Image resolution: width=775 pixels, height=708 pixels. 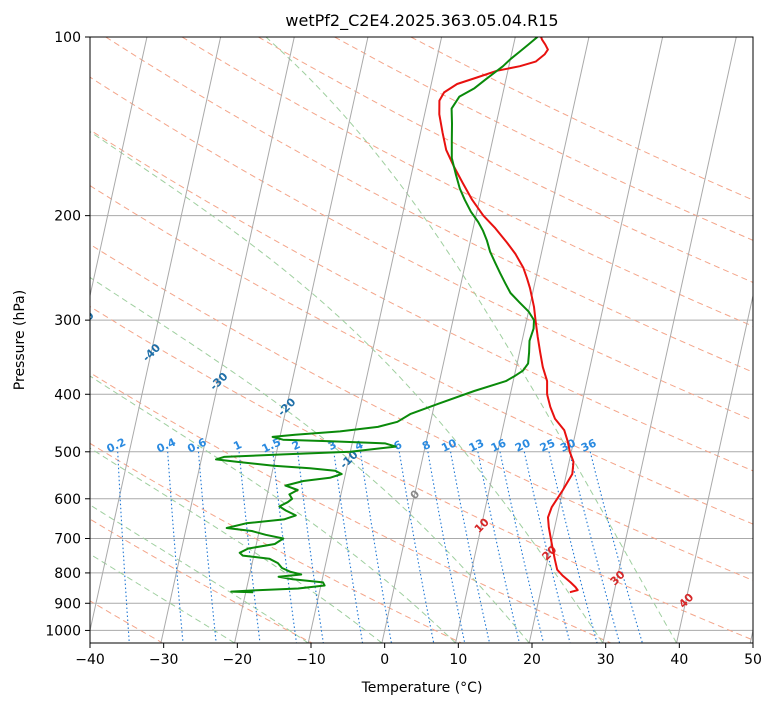 I want to click on y-tick-label-900: 900, so click(x=67, y=604).